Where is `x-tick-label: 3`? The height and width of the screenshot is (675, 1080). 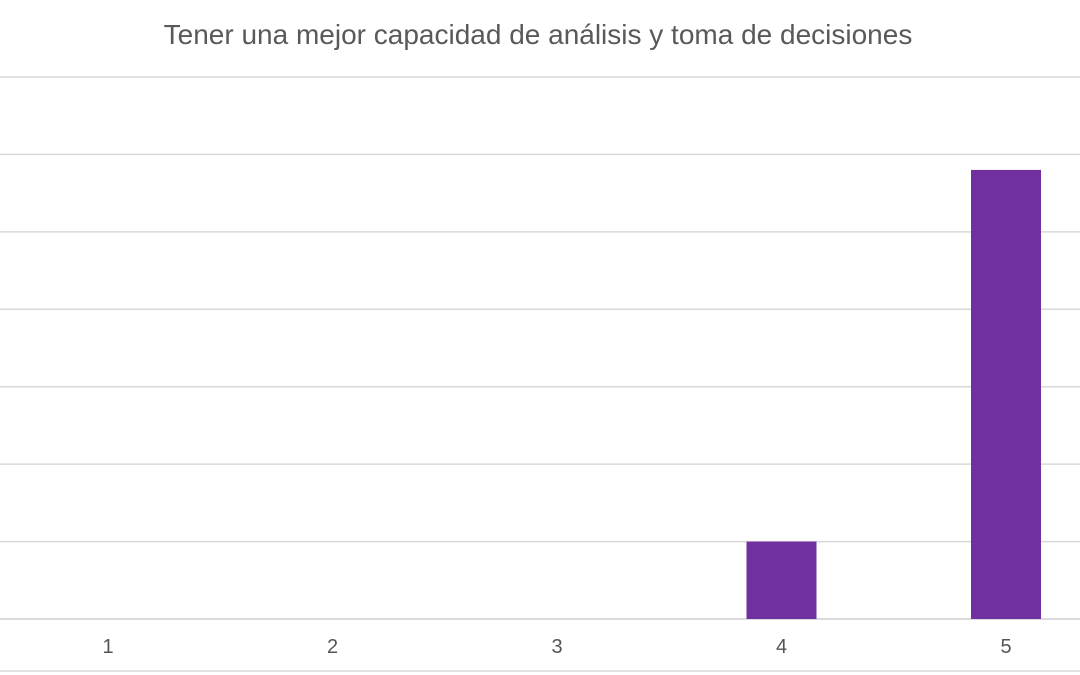 x-tick-label: 3 is located at coordinates (556, 647).